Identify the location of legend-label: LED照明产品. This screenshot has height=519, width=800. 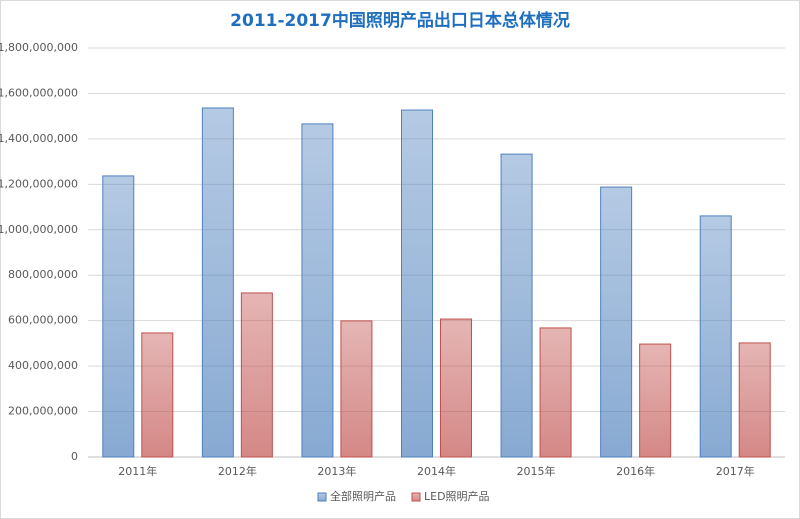
(457, 496).